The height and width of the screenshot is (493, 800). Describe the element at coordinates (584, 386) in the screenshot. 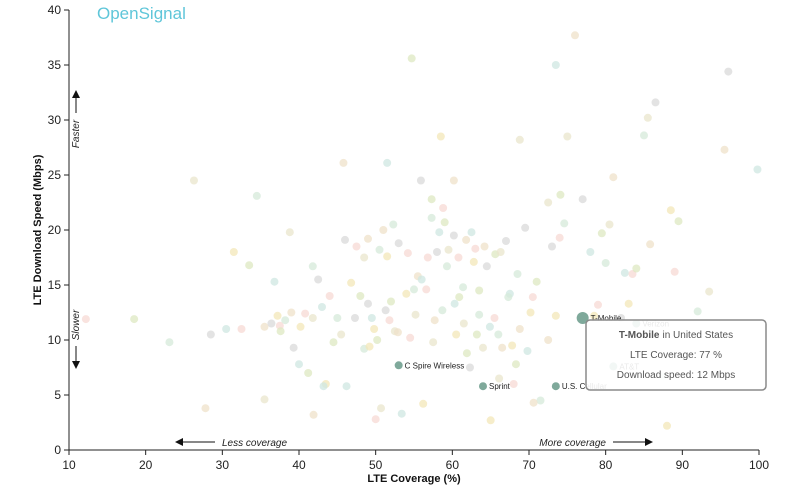

I see `point-label-u-s-cellular: U.S. Cellular` at that location.